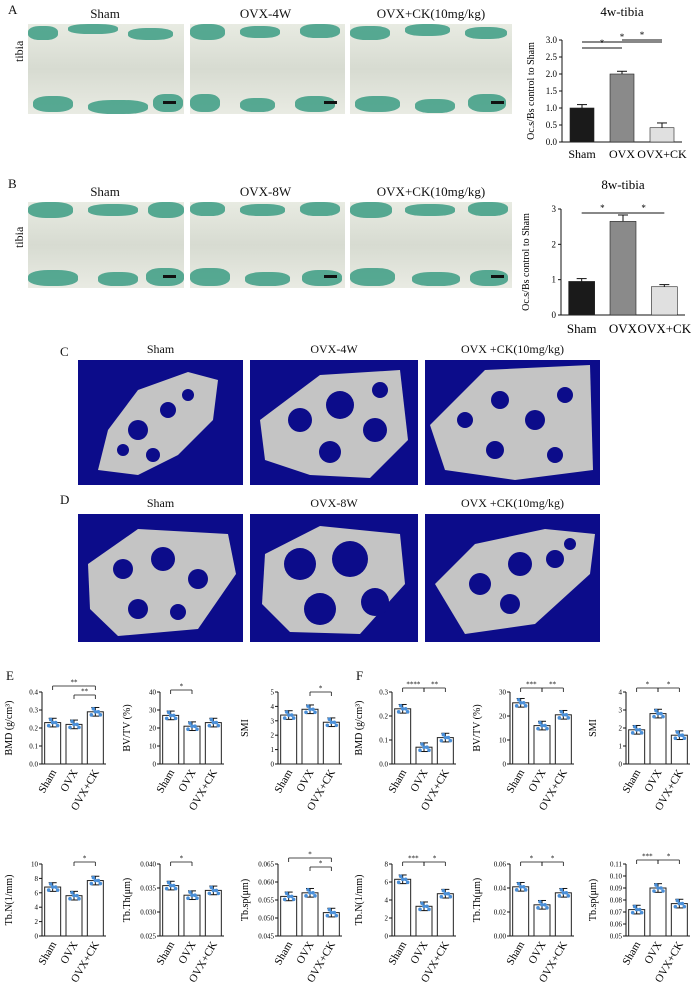 The height and width of the screenshot is (1002, 700). Describe the element at coordinates (153, 711) in the screenshot. I see `y-tick-label: 30` at that location.